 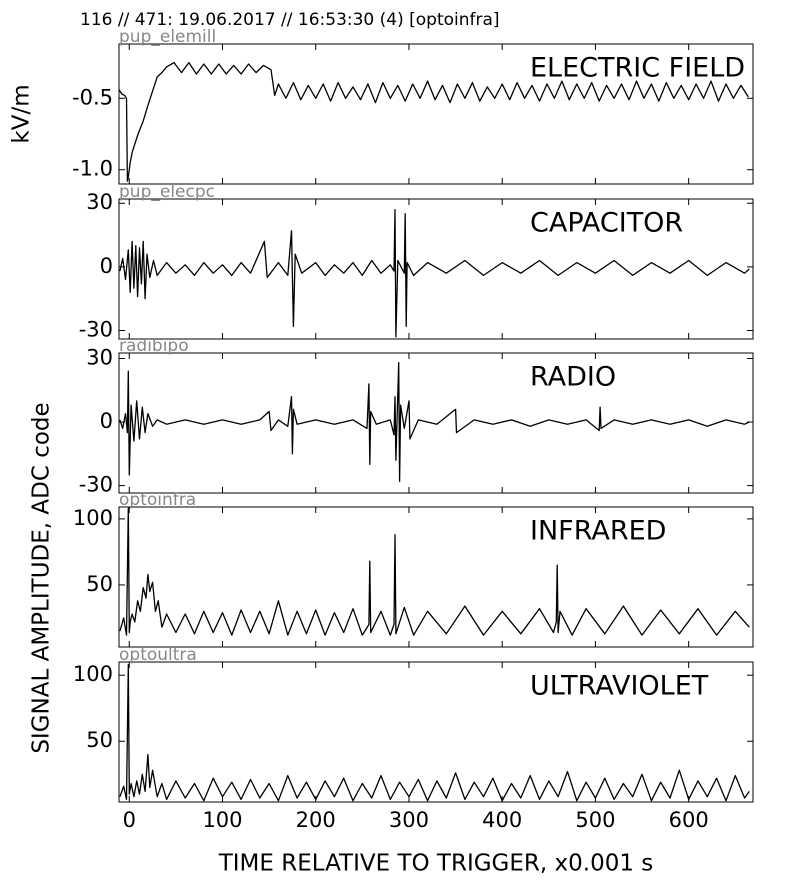 I want to click on y-tick-label: -0.5, so click(x=92, y=97).